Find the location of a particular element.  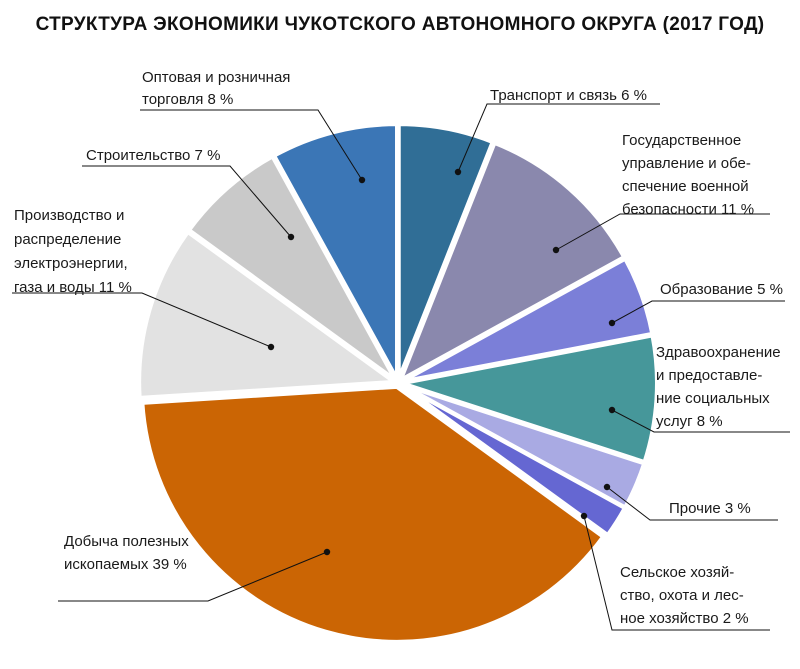

leader-dot-transport is located at coordinates (458, 172).